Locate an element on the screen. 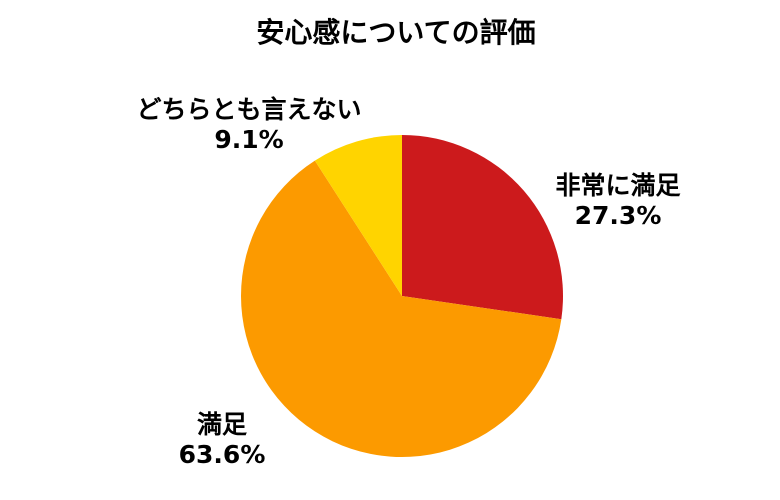 This screenshot has height=500, width=780. slice-name: どちらとも言えない is located at coordinates (249, 109).